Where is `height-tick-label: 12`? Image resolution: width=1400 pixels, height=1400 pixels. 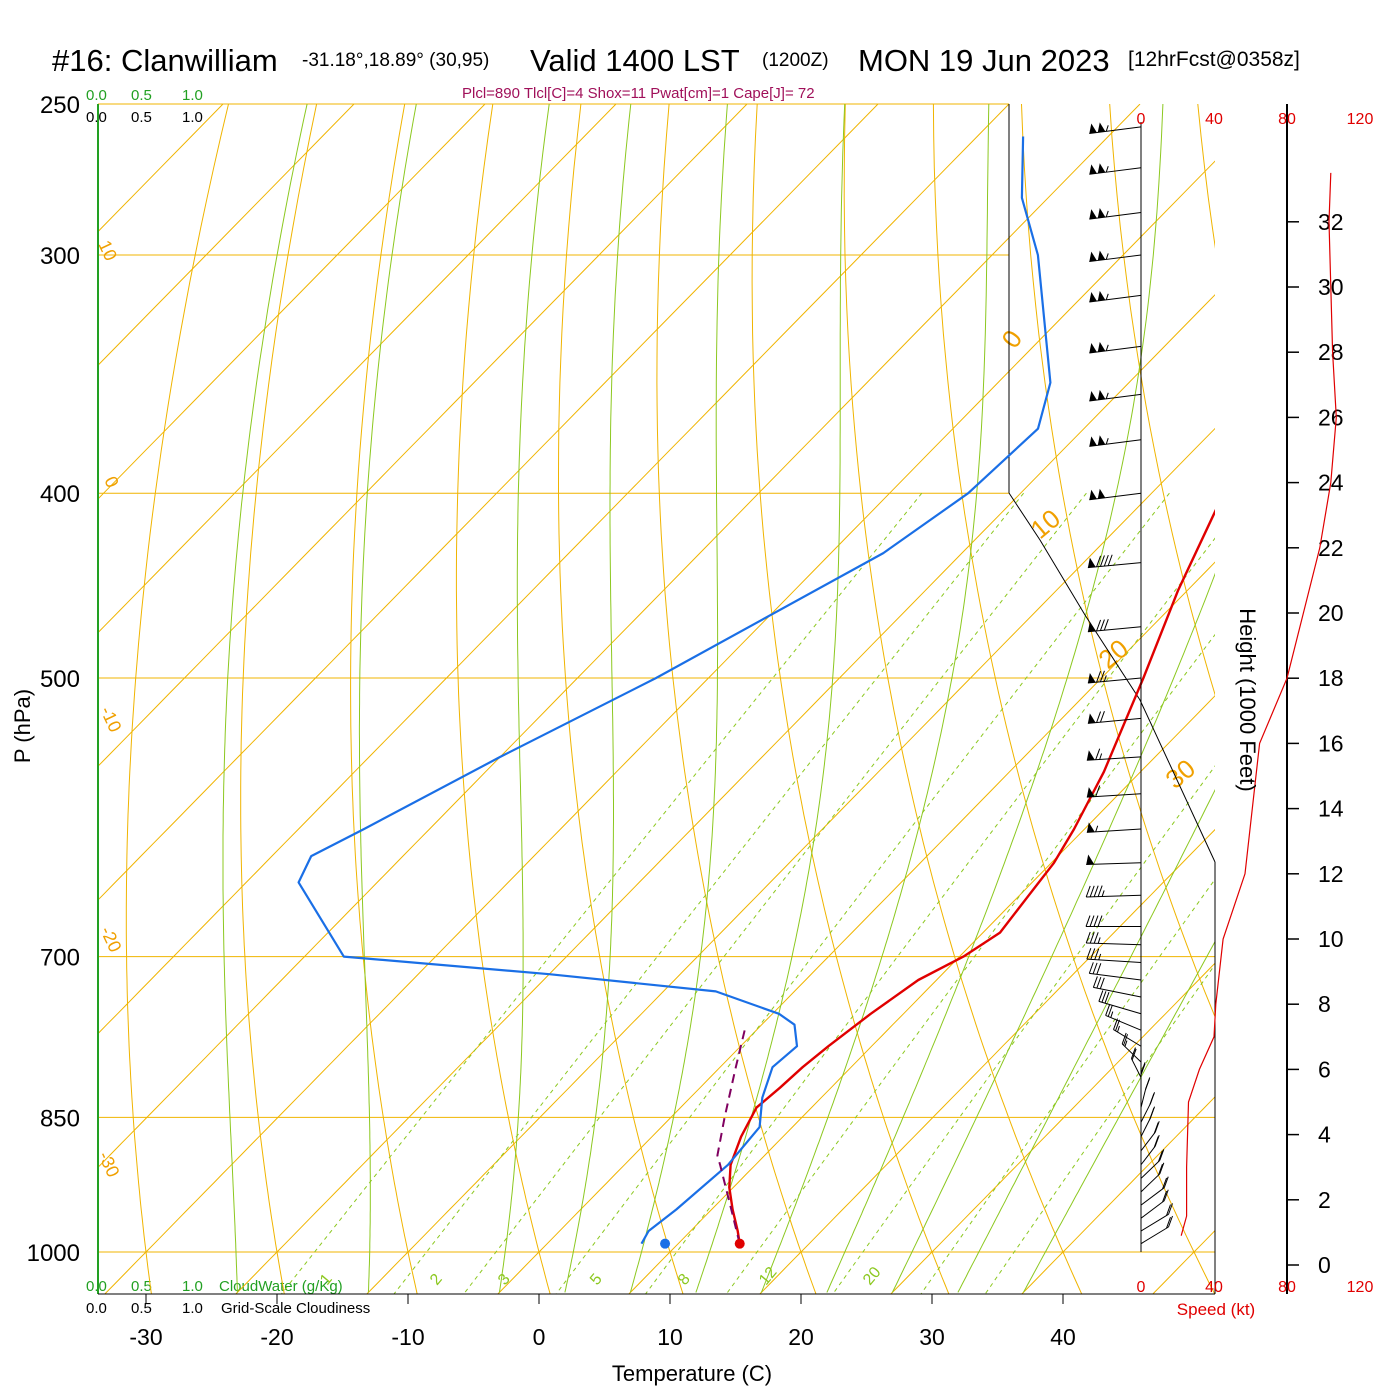 height-tick-label: 12 is located at coordinates (1331, 874).